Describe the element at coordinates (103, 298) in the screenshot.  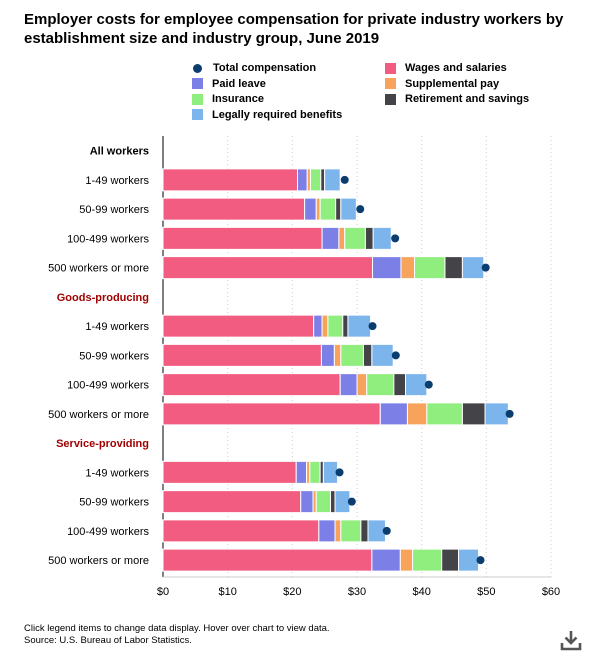
I see `group-label: Goods-producing` at that location.